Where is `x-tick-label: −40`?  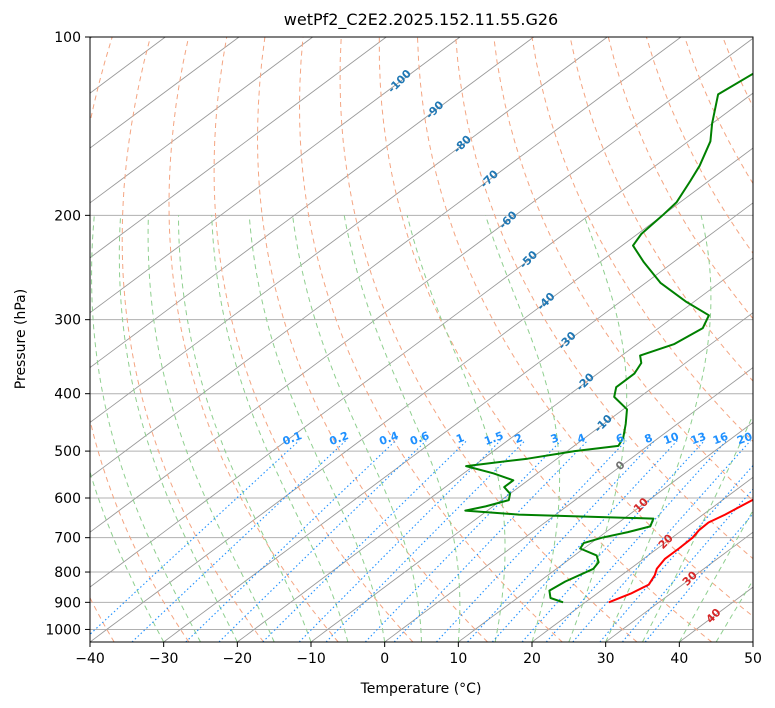
x-tick-label: −40 is located at coordinates (90, 659).